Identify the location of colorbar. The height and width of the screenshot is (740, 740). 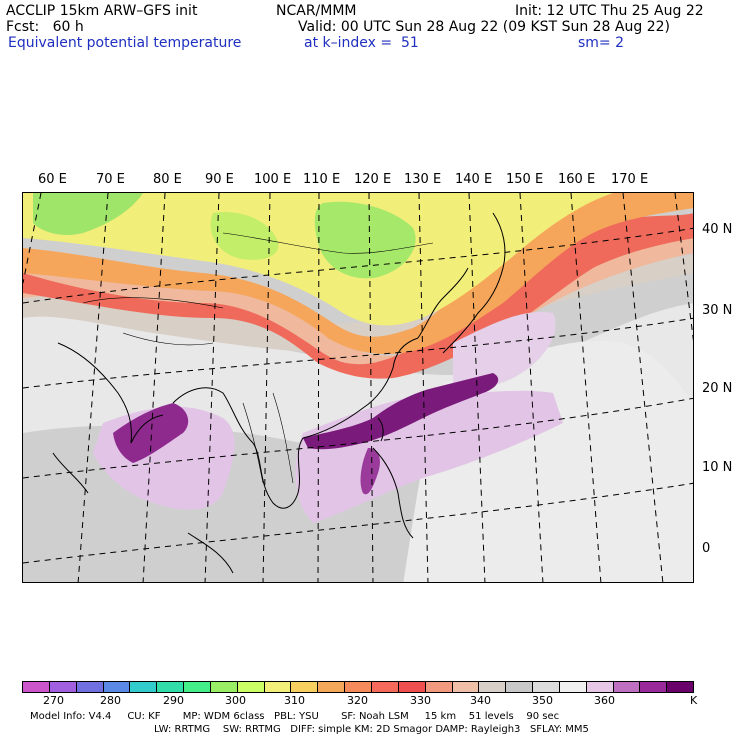
(358, 687).